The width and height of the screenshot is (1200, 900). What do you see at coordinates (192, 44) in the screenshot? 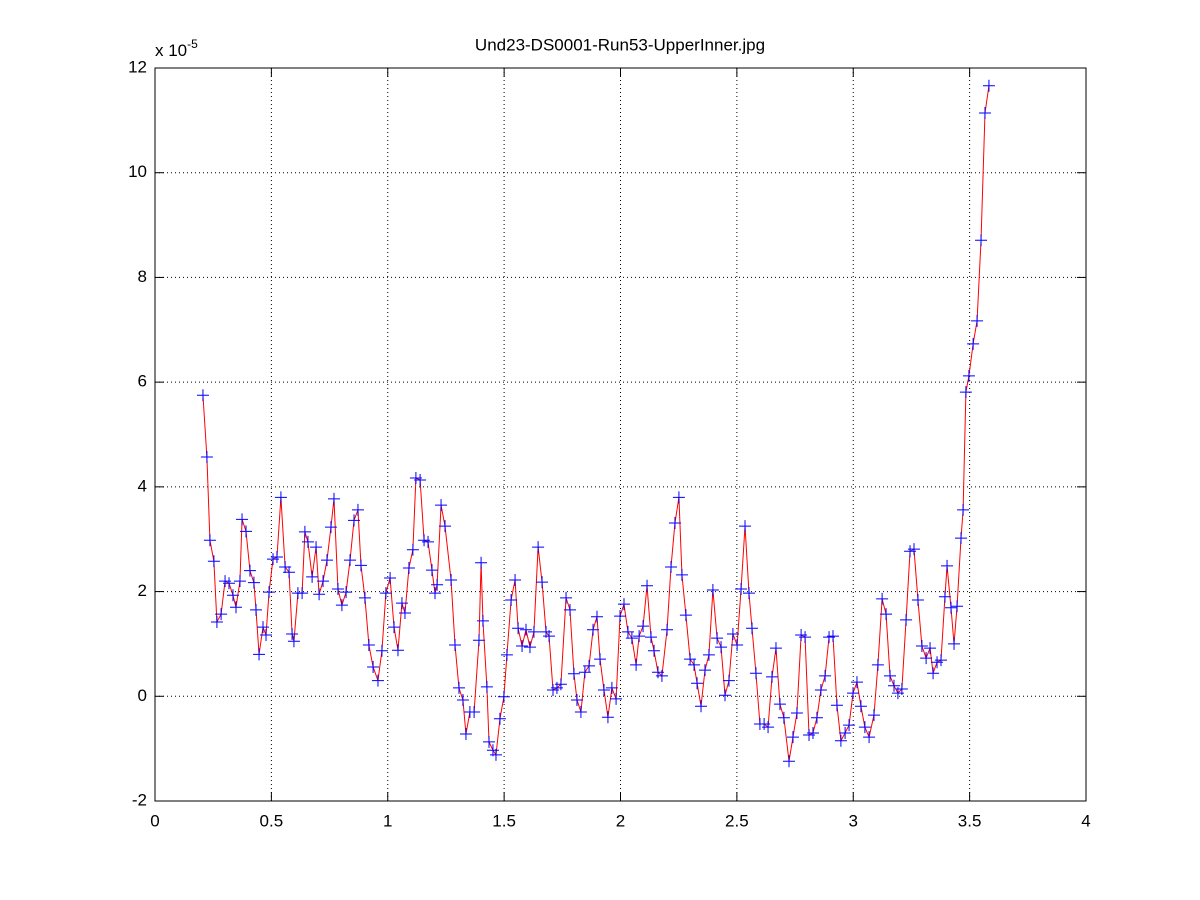
I see `y-multiplier-exponent: -5` at bounding box center [192, 44].